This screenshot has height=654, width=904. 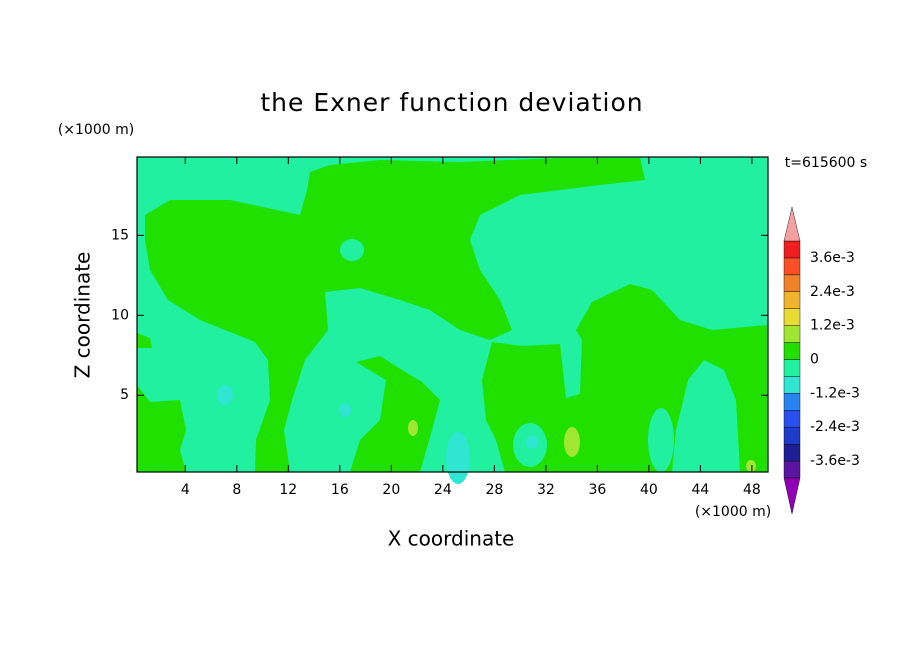 I want to click on colorbar-label: -1.2e-3, so click(x=835, y=393).